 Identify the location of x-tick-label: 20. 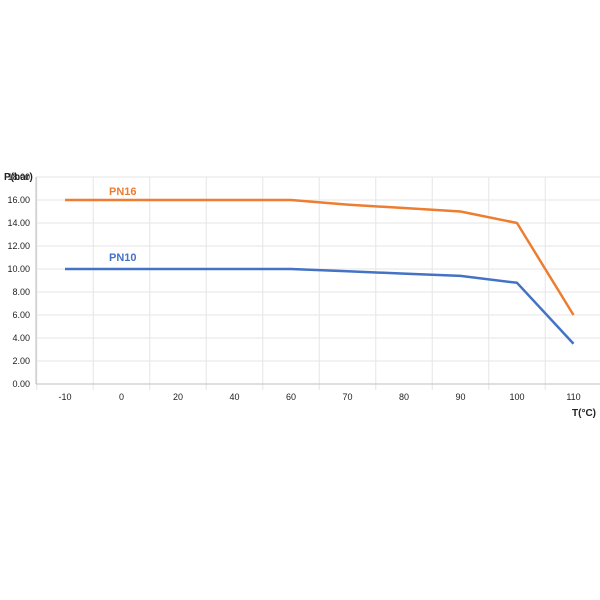
(178, 397).